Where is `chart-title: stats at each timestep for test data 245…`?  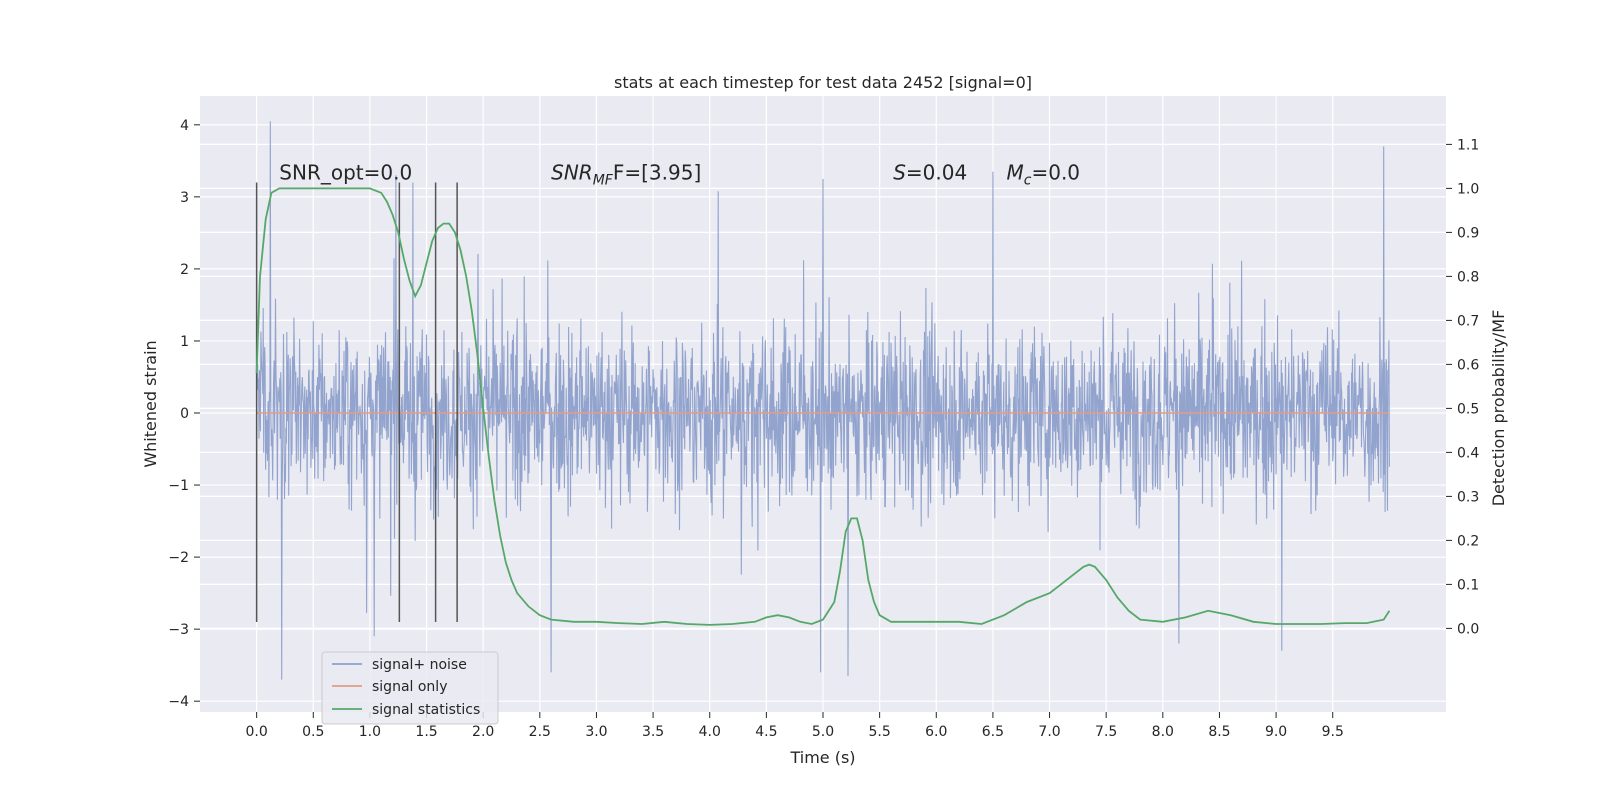 chart-title: stats at each timestep for test data 245… is located at coordinates (823, 82).